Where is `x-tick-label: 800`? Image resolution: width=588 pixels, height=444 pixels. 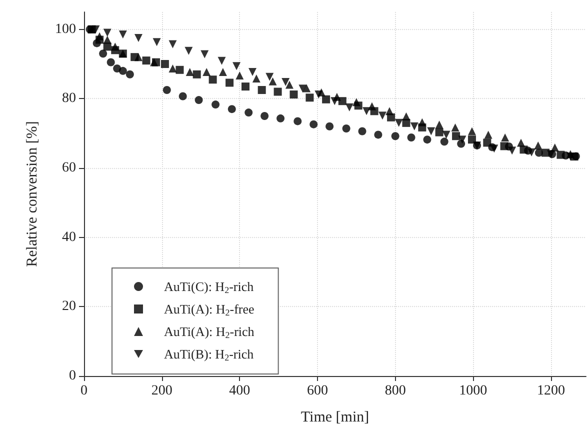
x-tick-label: 800 is located at coordinates (395, 391).